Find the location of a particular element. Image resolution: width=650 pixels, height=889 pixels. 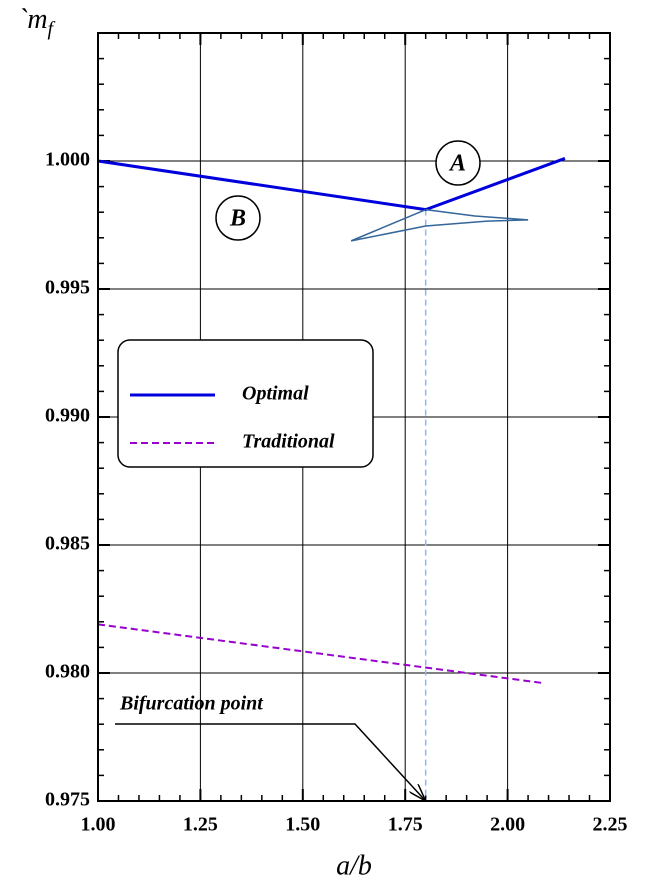

annotation-label: A is located at coordinates (457, 164).